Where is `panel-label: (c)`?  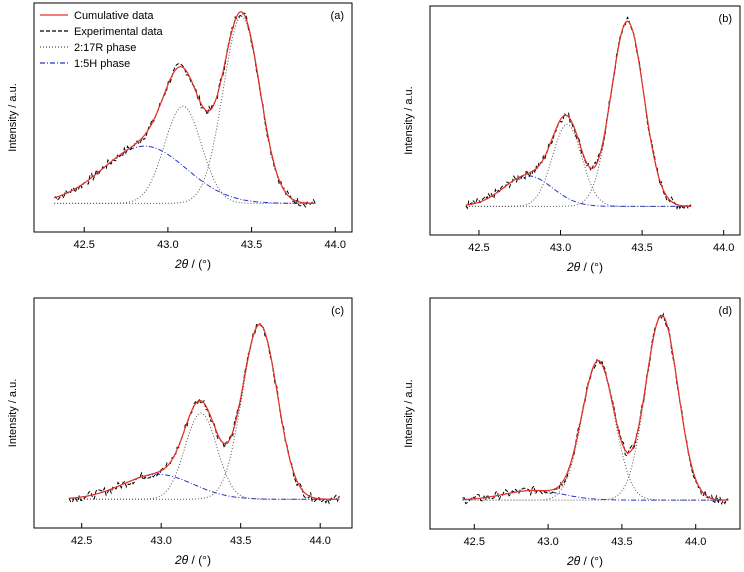 panel-label: (c) is located at coordinates (337, 311).